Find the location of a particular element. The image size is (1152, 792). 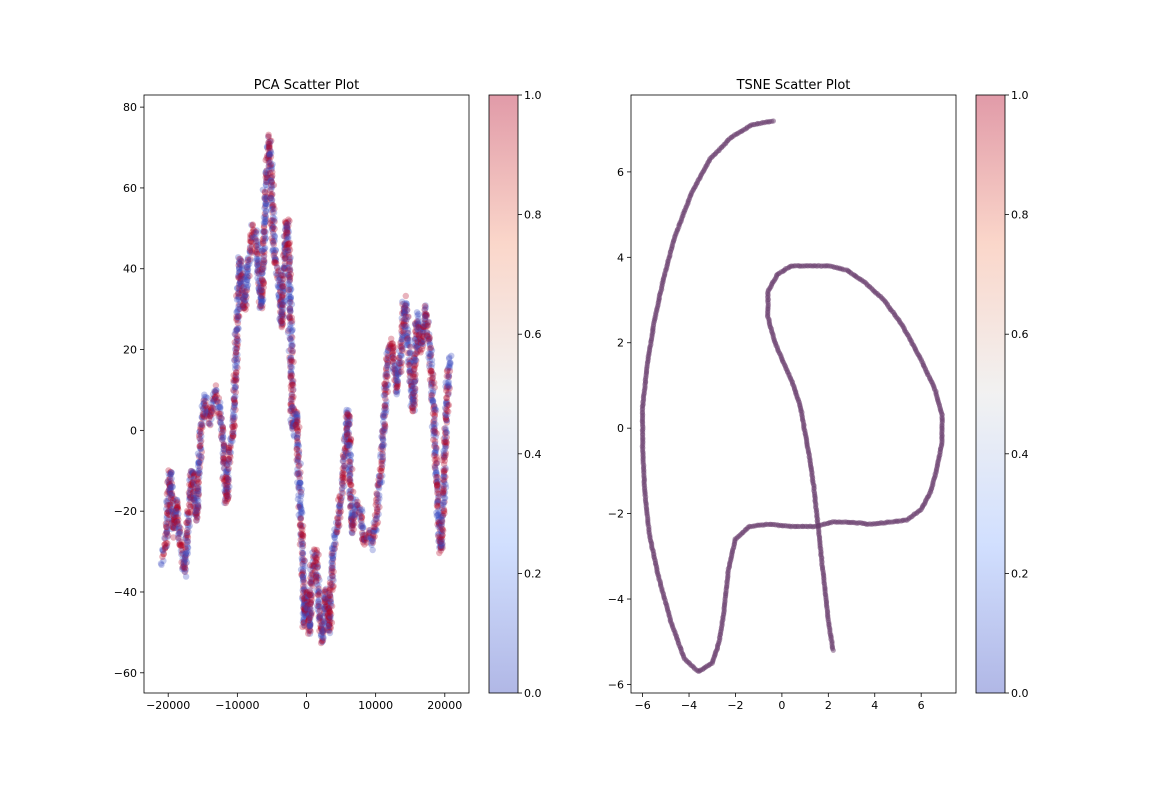

pca-colorbar-gradient is located at coordinates (503, 394).